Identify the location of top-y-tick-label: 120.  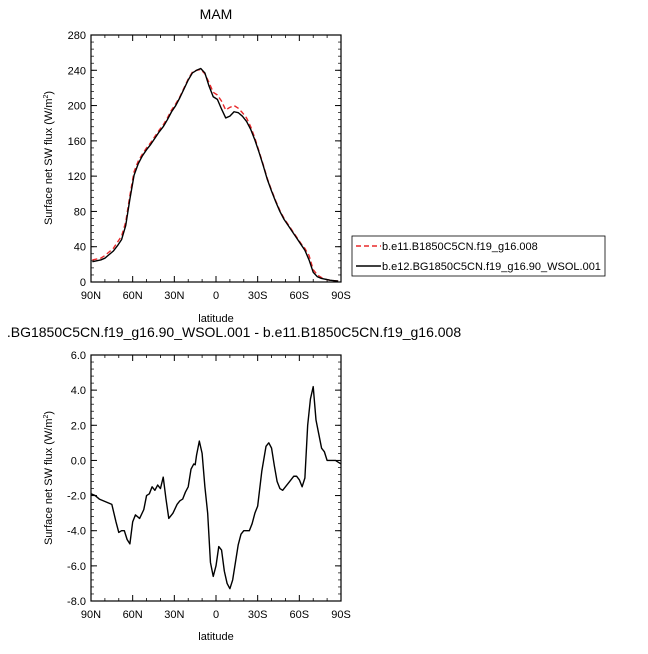
(77, 177).